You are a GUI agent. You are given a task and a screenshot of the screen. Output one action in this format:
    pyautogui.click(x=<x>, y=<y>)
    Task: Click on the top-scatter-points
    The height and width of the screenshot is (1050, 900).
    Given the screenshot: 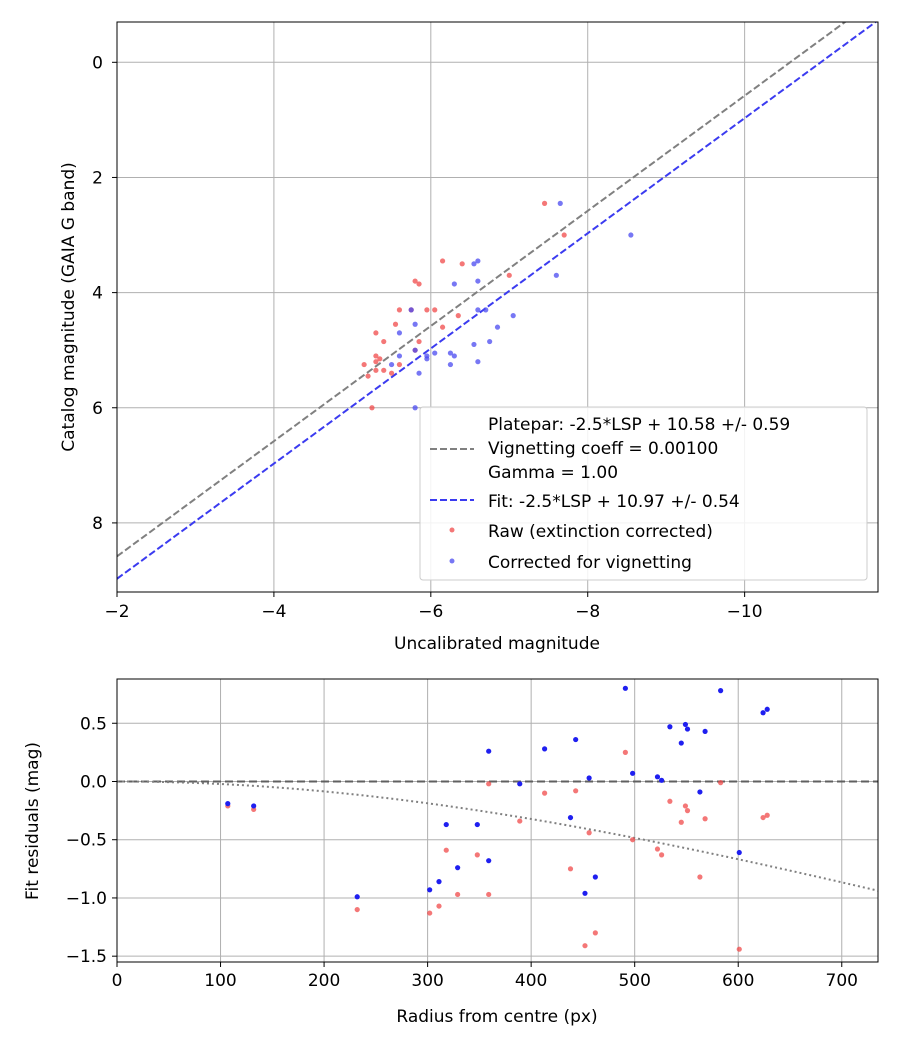 What is the action you would take?
    pyautogui.click(x=497, y=305)
    